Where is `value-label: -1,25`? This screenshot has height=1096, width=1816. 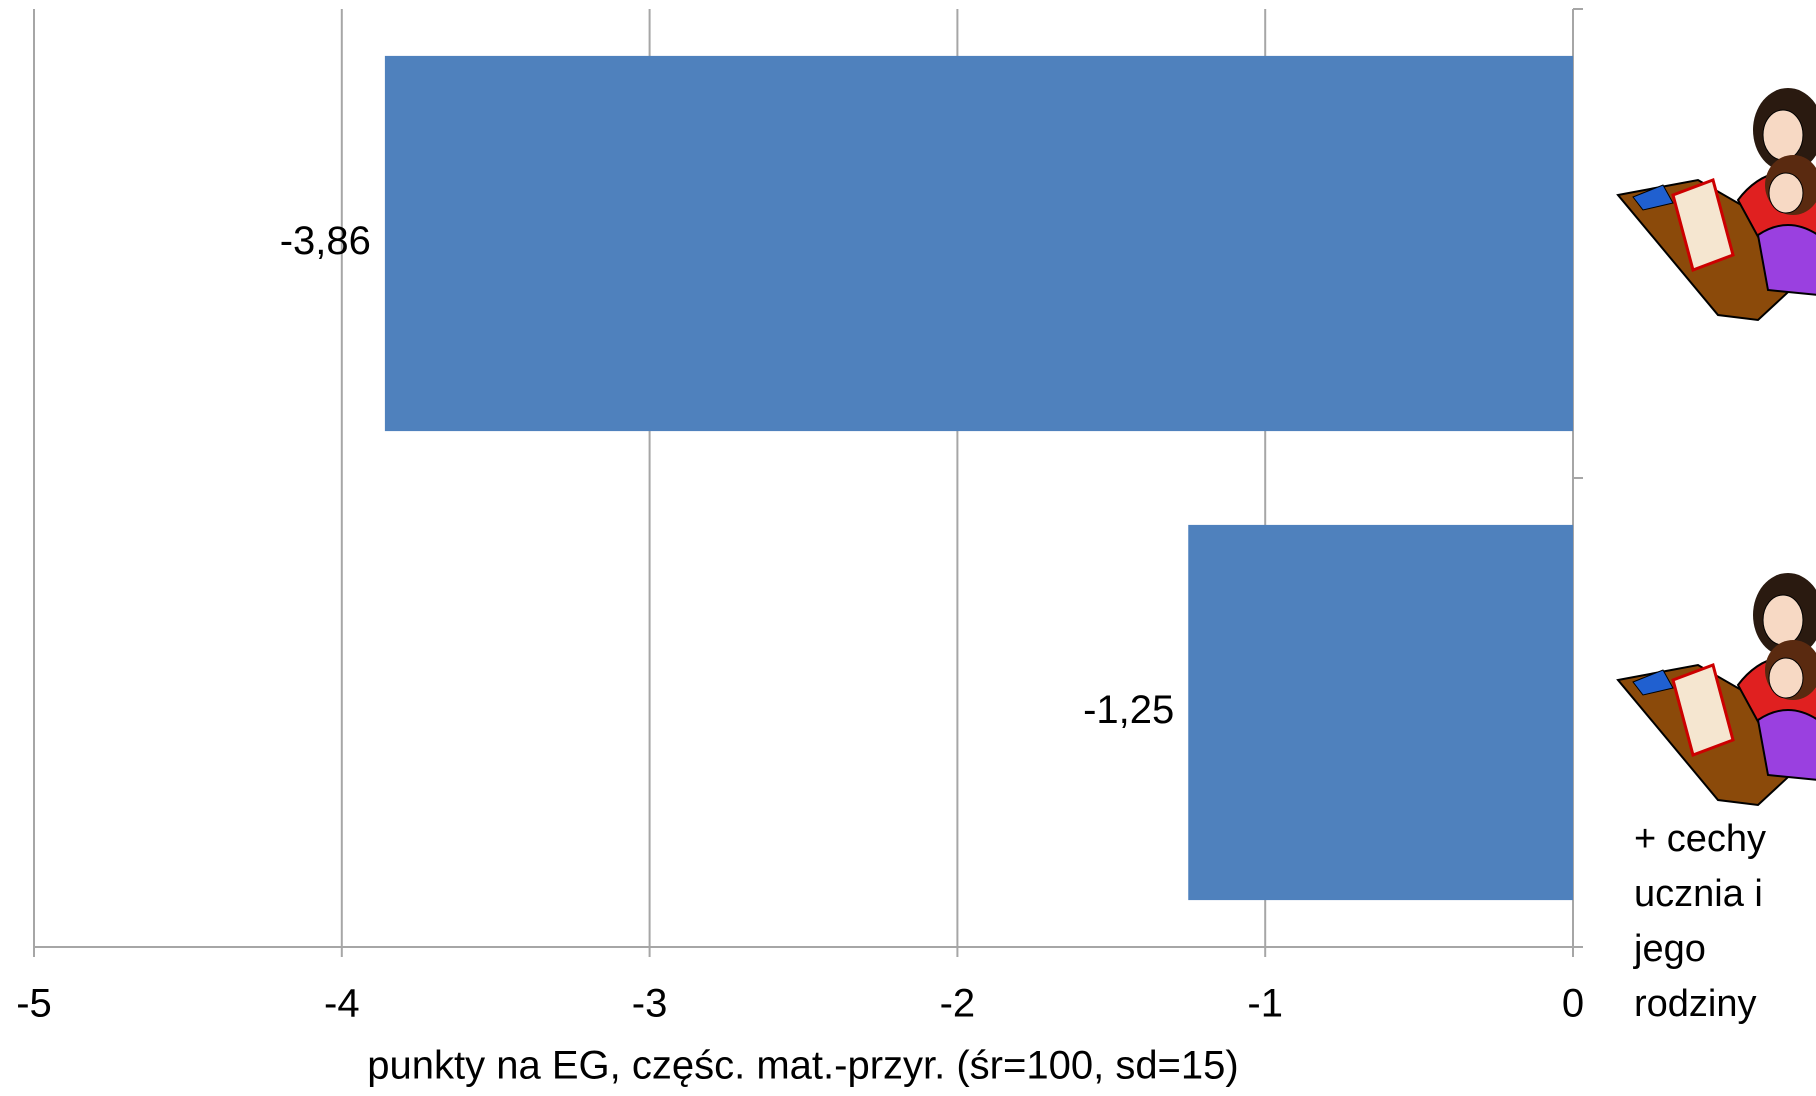 value-label: -1,25 is located at coordinates (1128, 710).